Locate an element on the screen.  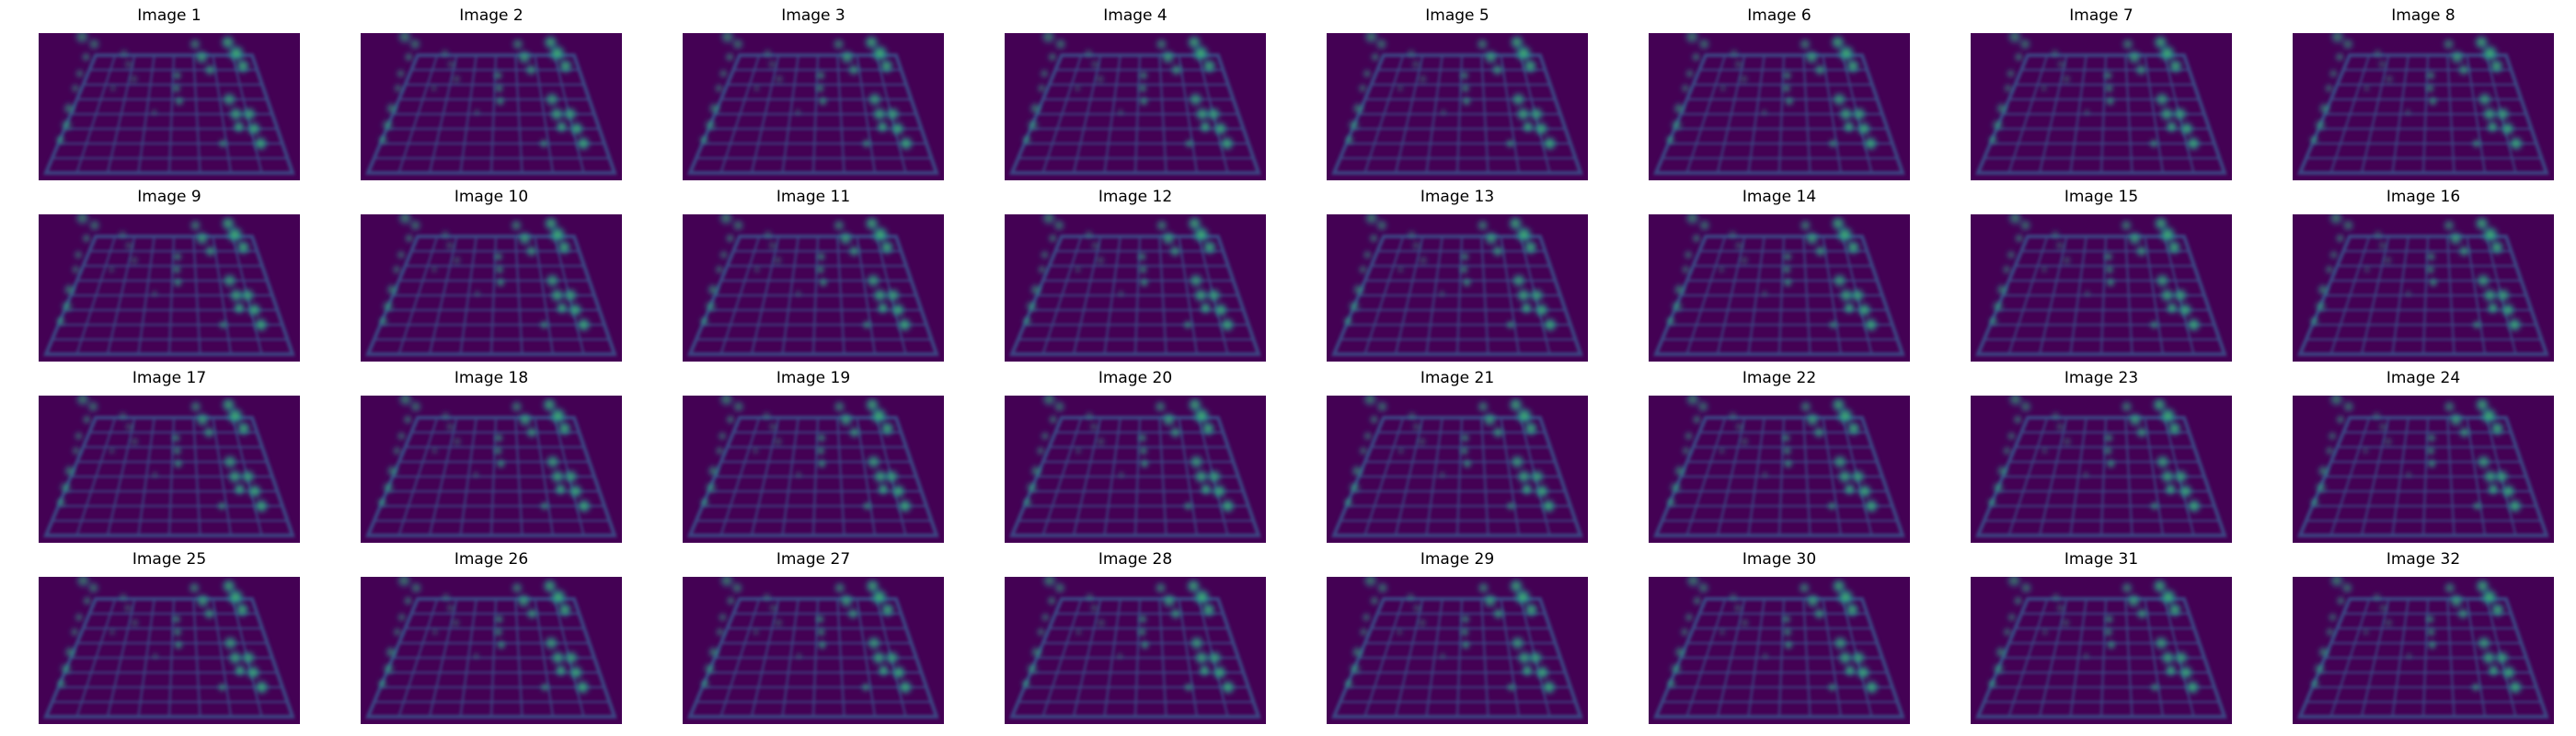
image-panel: Image 18 is located at coordinates (492, 452).